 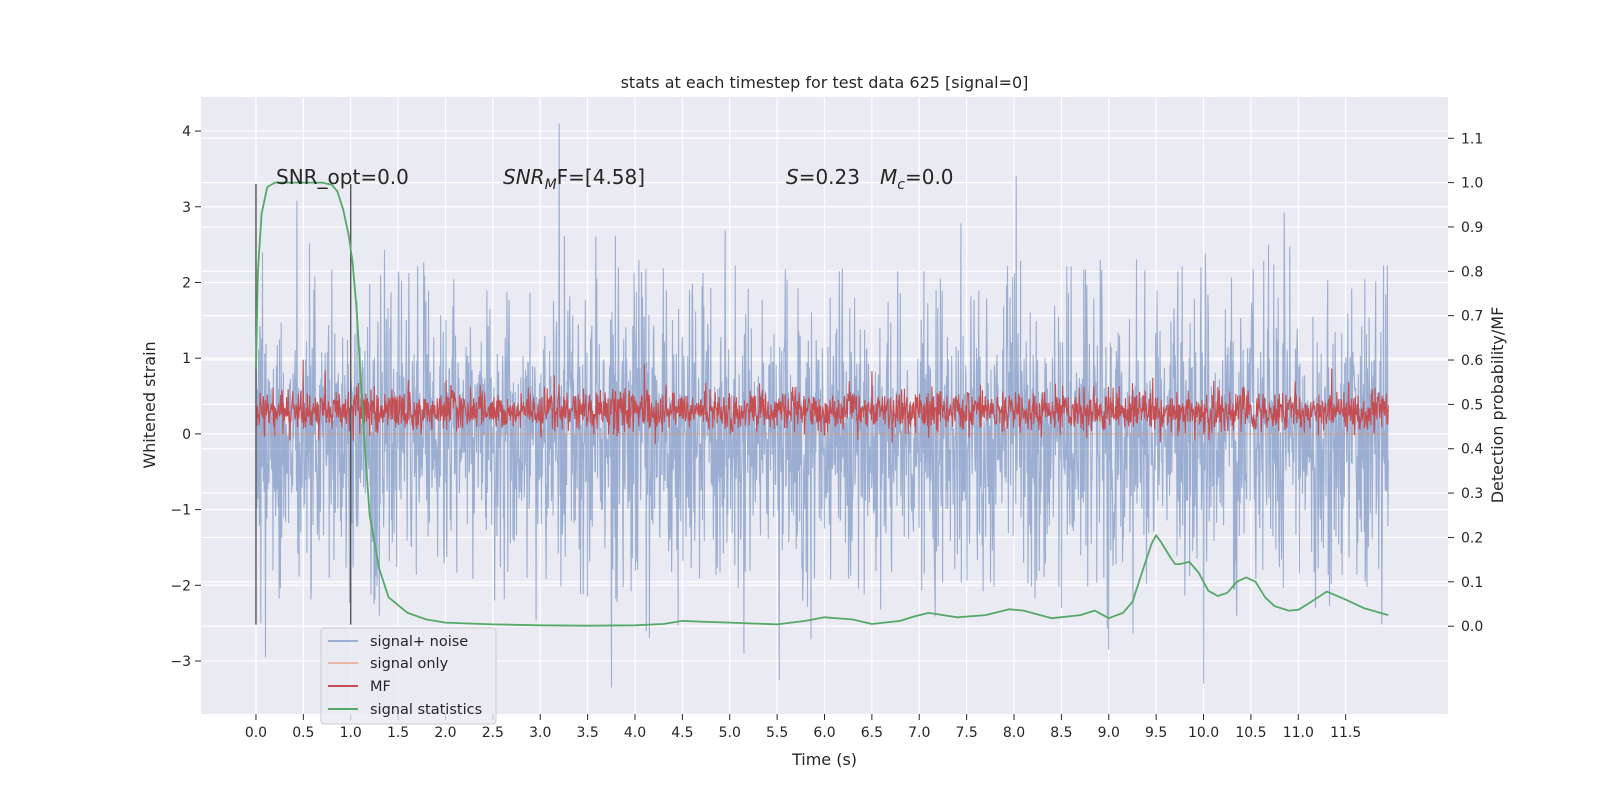 What do you see at coordinates (1298, 733) in the screenshot?
I see `x-tick-label-22: 11.0` at bounding box center [1298, 733].